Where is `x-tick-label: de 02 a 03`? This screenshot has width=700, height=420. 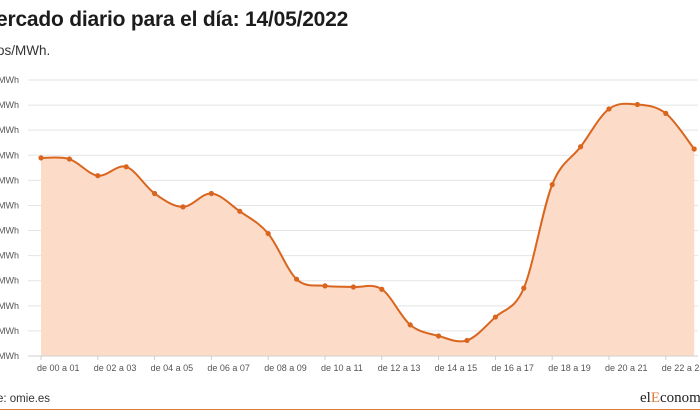
x-tick-label: de 02 a 03 is located at coordinates (115, 368).